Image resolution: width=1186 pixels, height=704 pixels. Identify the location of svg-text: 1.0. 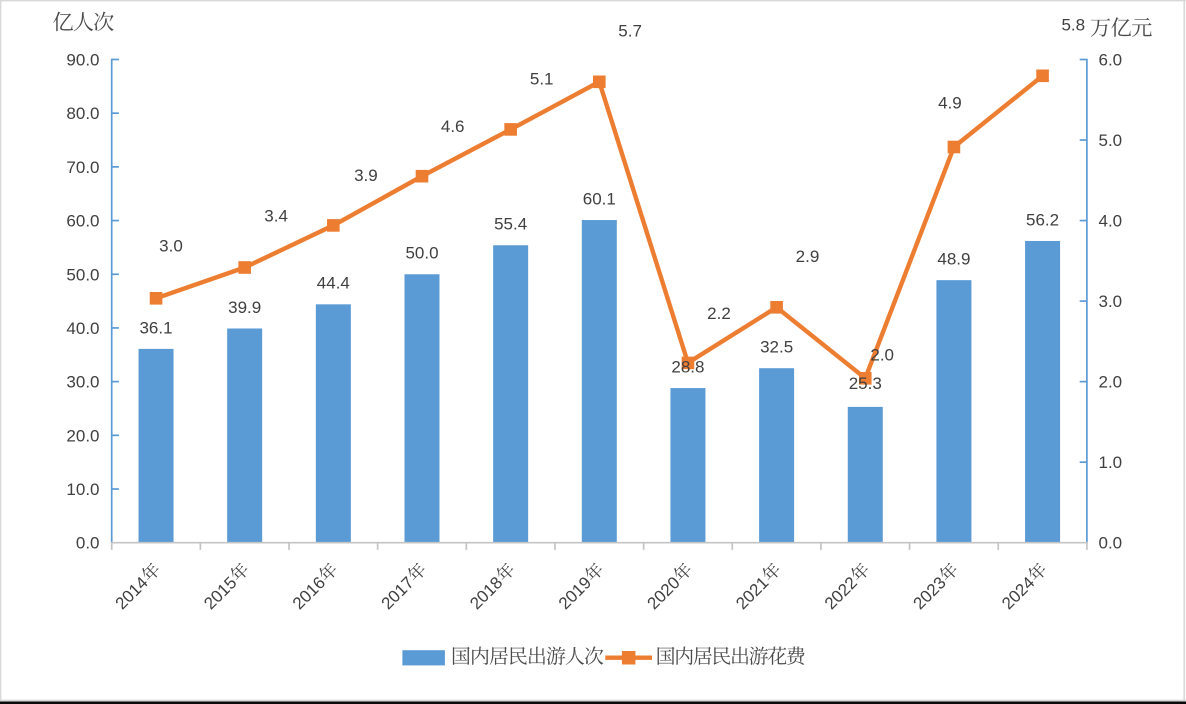
(1111, 462).